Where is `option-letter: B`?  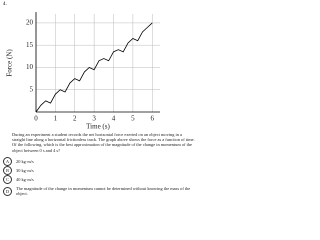
option-letter: B is located at coordinates (7, 170).